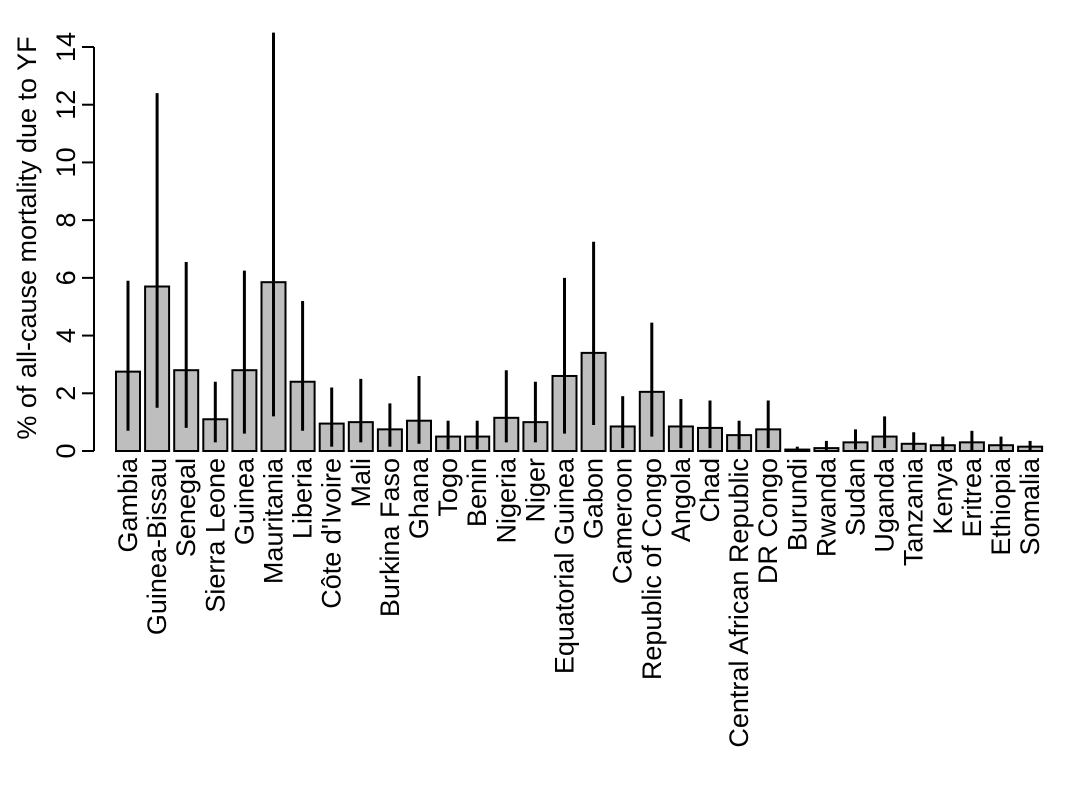 The height and width of the screenshot is (800, 1070). What do you see at coordinates (66, 450) in the screenshot?
I see `y-tick-label: 0` at bounding box center [66, 450].